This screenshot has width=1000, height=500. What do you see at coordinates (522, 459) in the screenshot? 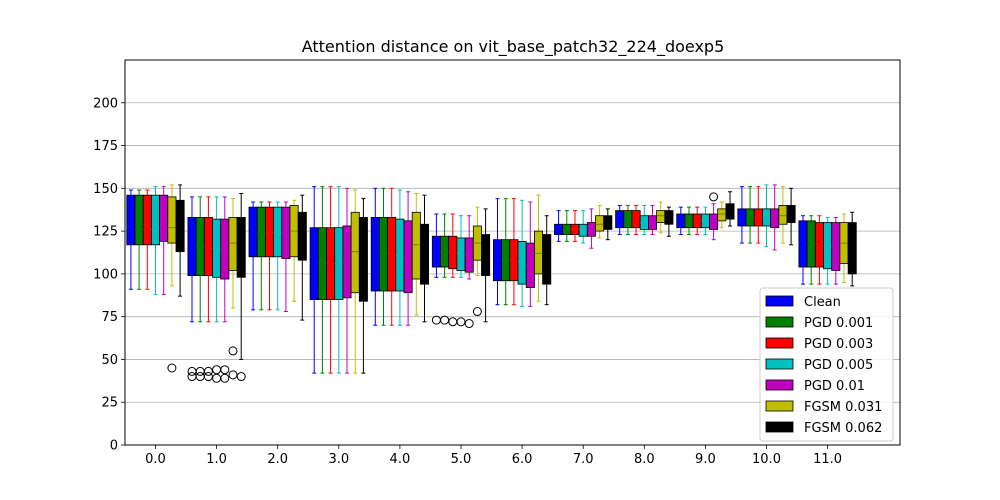
I see `x-tick-label: 6.0` at bounding box center [522, 459].